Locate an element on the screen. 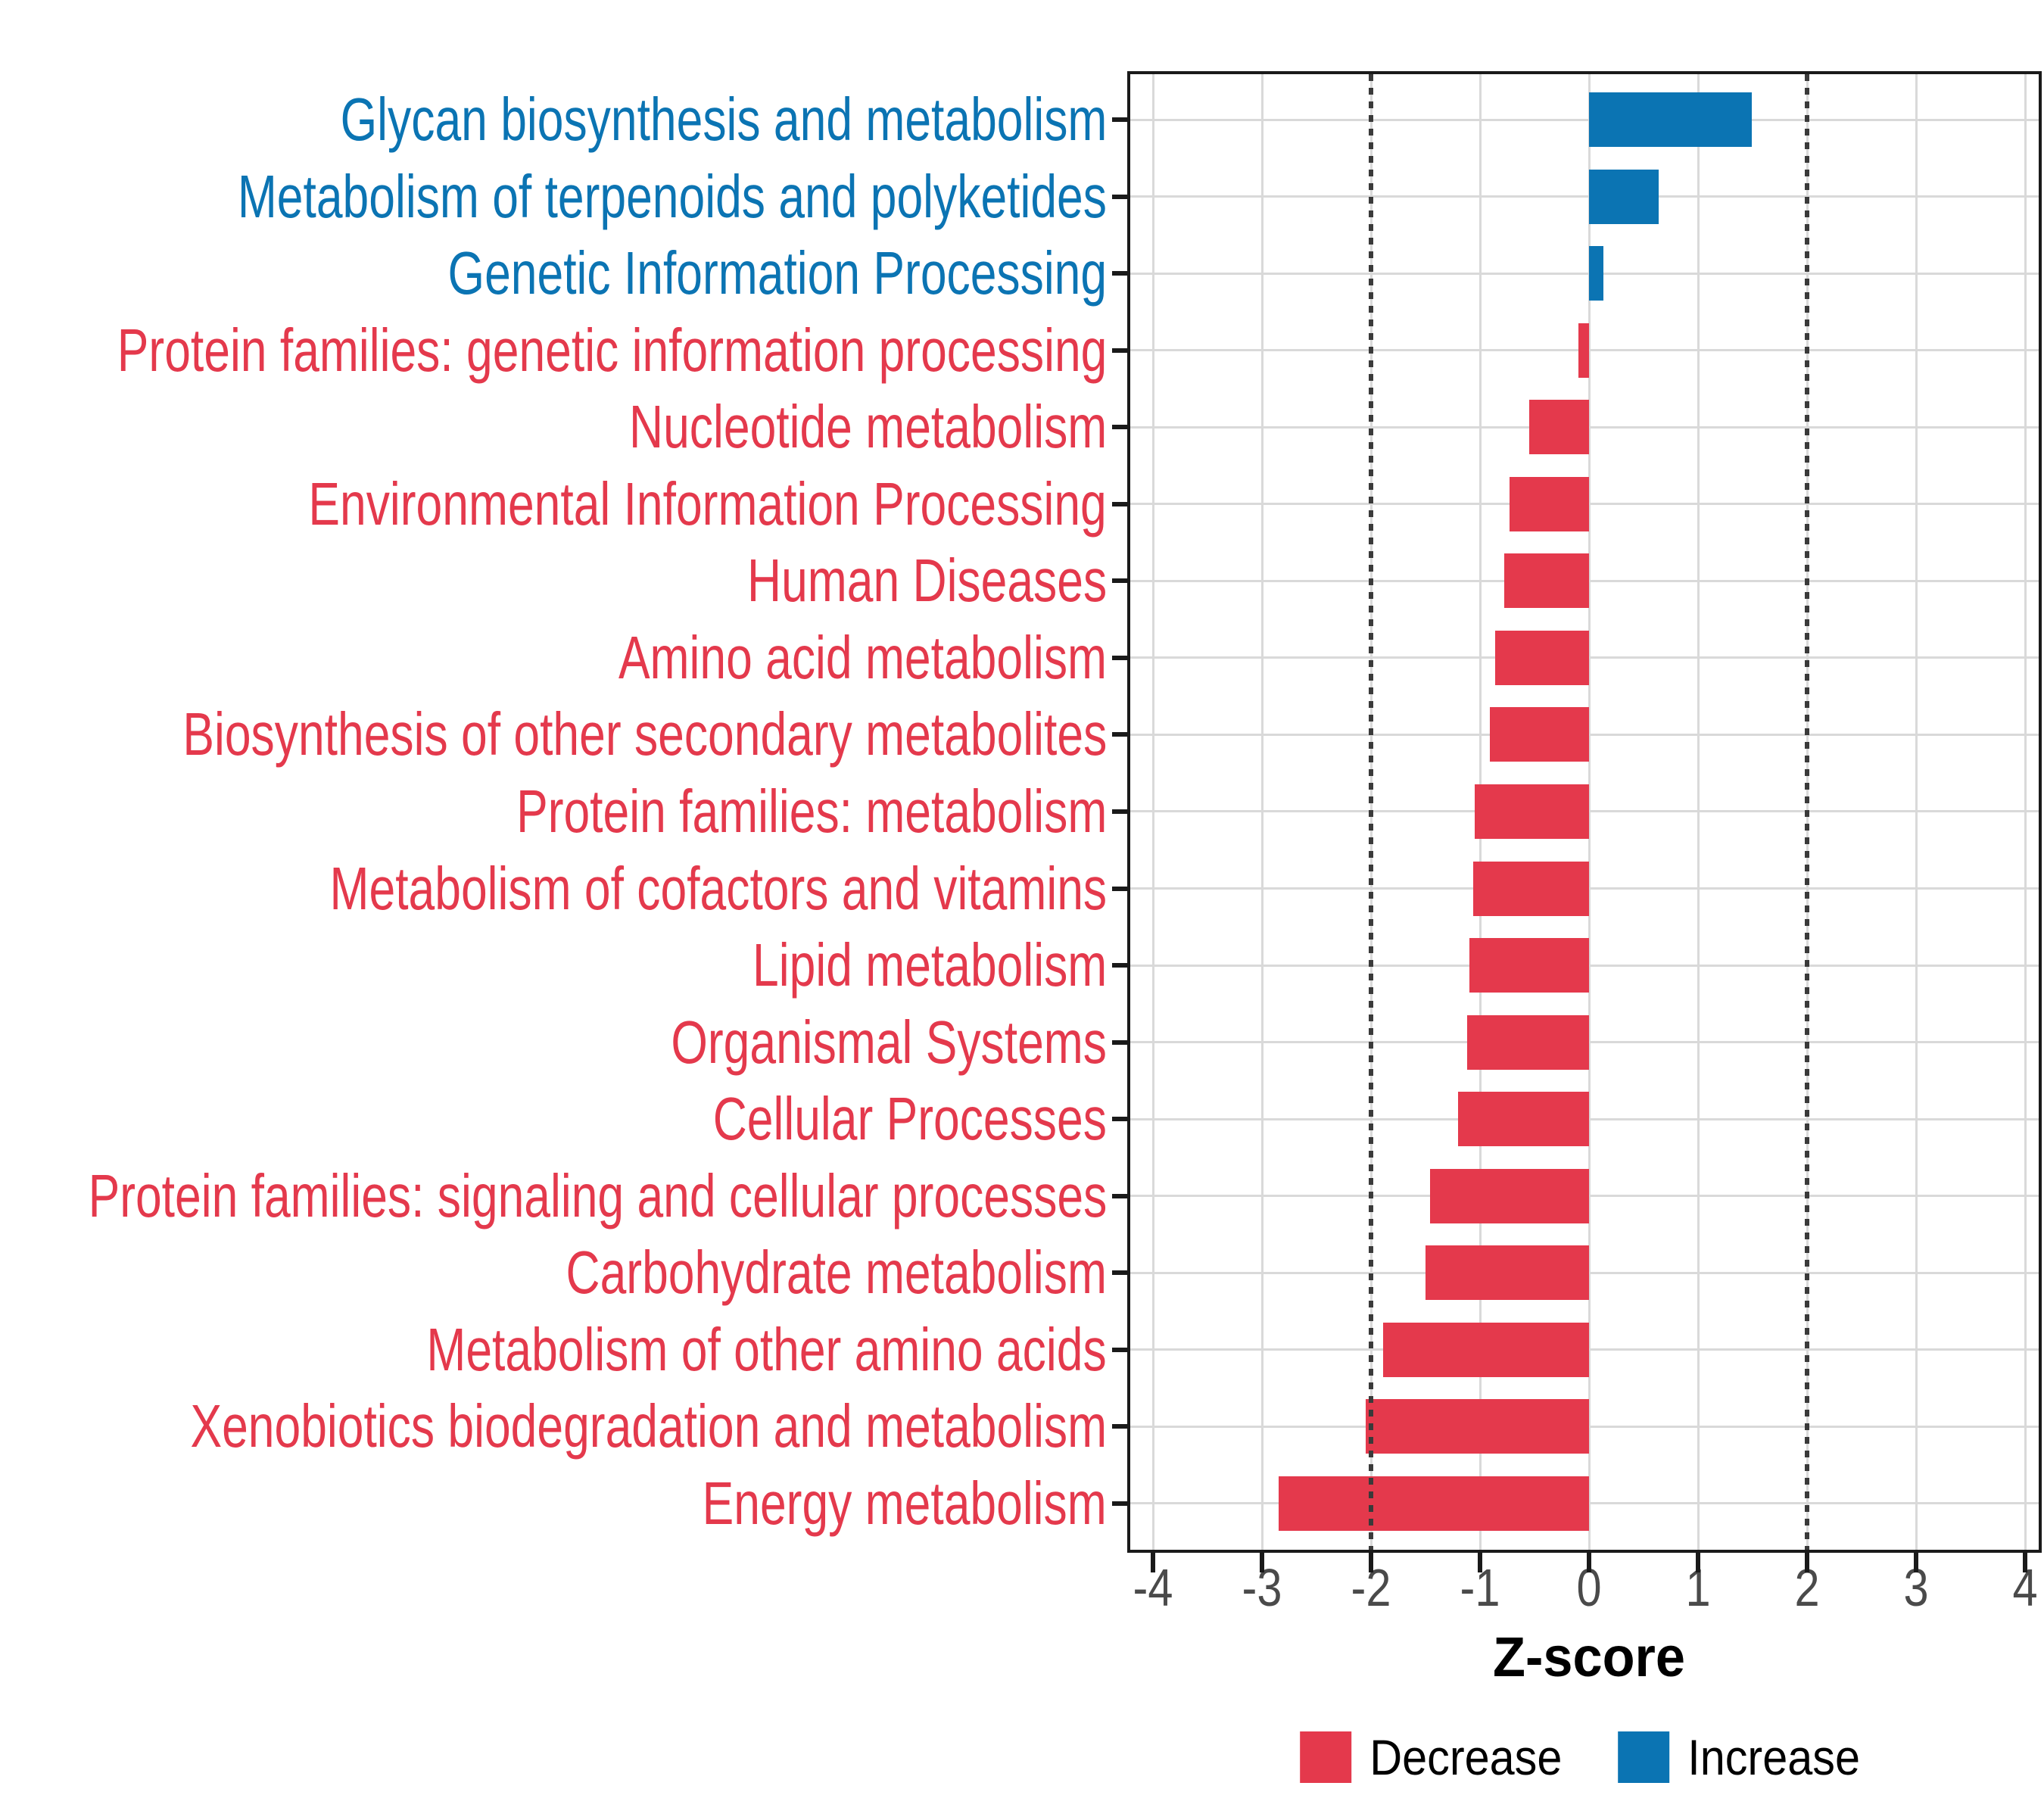 The image size is (2044, 1817). category-label: Glycan biosynthesis and metabolism is located at coordinates (723, 120).